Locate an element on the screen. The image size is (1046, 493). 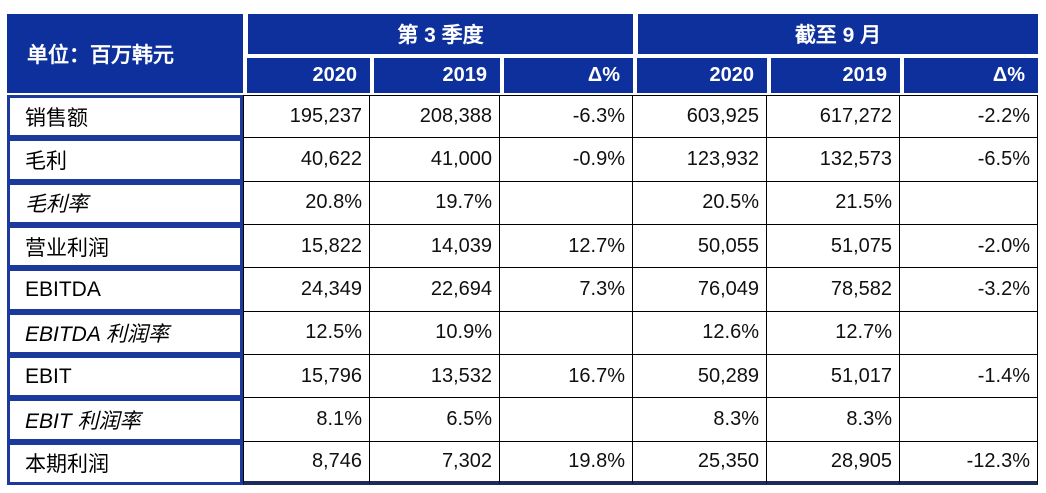
data-cell: 8.1% is located at coordinates (306, 420).